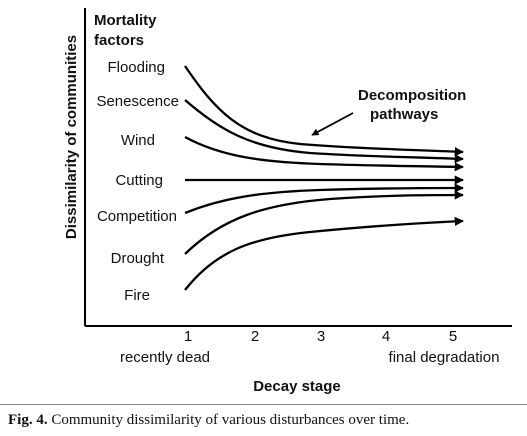 This screenshot has width=527, height=436. Describe the element at coordinates (138, 258) in the screenshot. I see `factor-label-drought: Drought` at that location.